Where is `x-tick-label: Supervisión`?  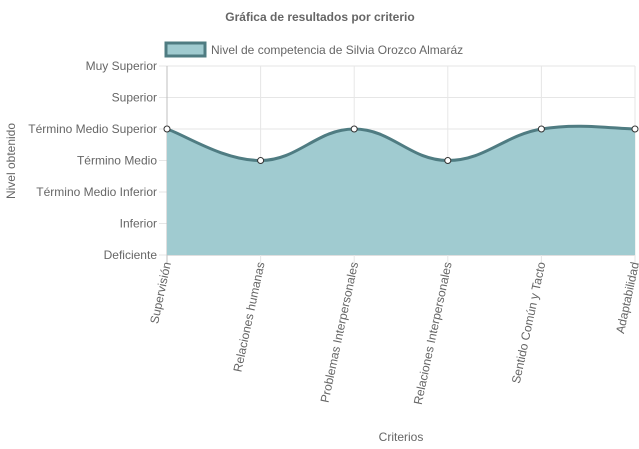 x-tick-label: Supervisión is located at coordinates (160, 293).